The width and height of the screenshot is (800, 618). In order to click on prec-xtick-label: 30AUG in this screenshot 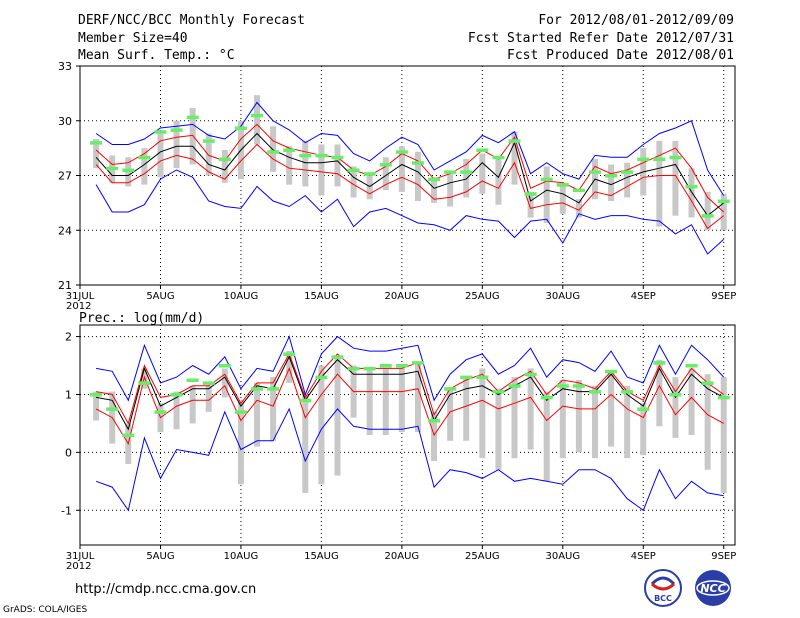, I will do `click(562, 556)`.